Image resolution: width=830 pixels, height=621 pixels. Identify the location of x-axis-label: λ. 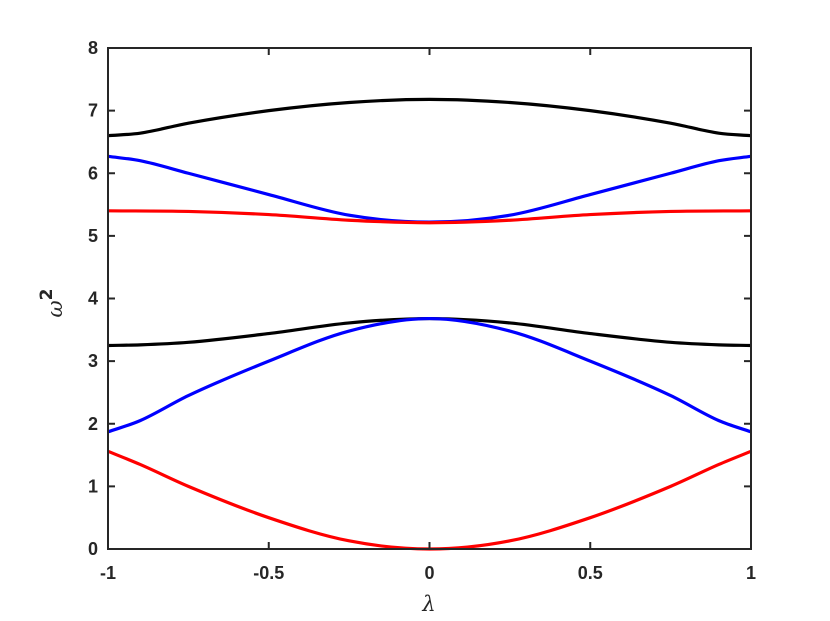
(428, 604).